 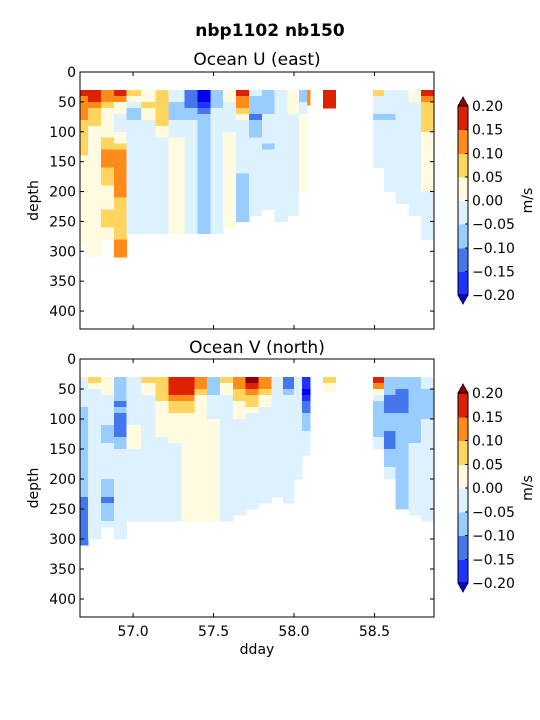 I want to click on x-axis-label: dday, so click(x=257, y=650).